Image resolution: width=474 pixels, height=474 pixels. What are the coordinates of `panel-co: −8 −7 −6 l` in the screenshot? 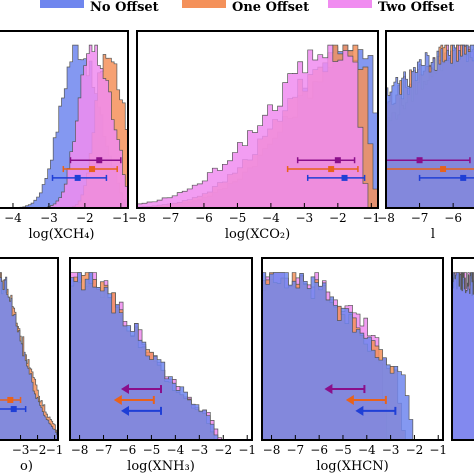 It's located at (425, 136).